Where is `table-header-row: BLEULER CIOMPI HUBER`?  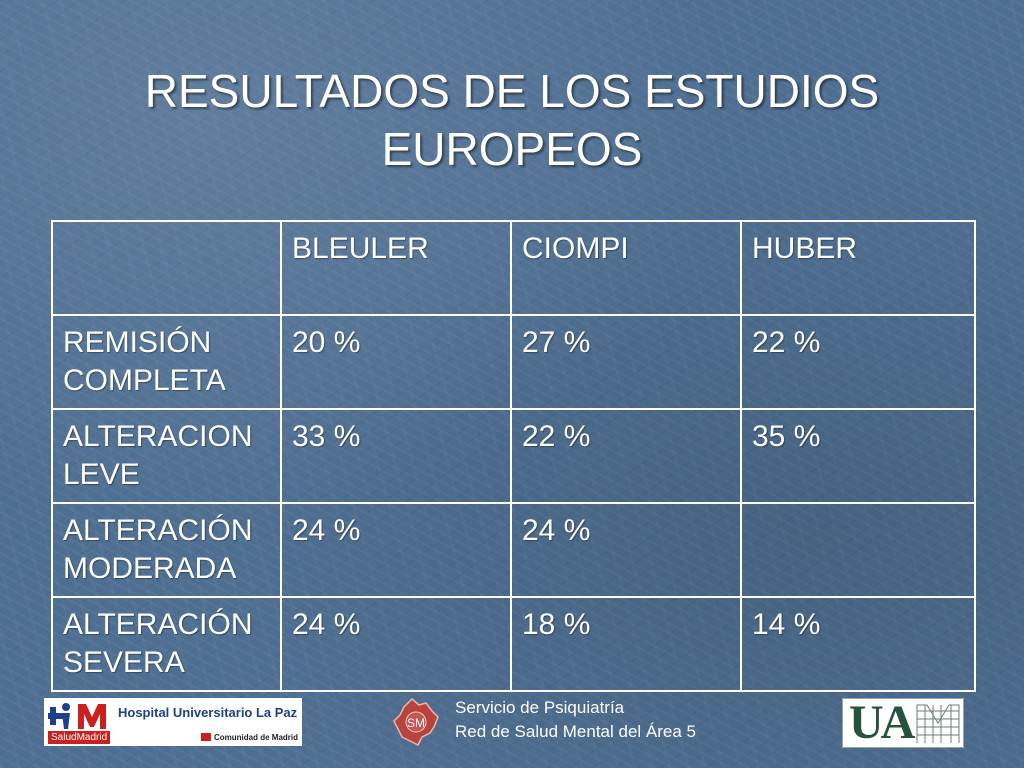 table-header-row: BLEULER CIOMPI HUBER is located at coordinates (513, 268).